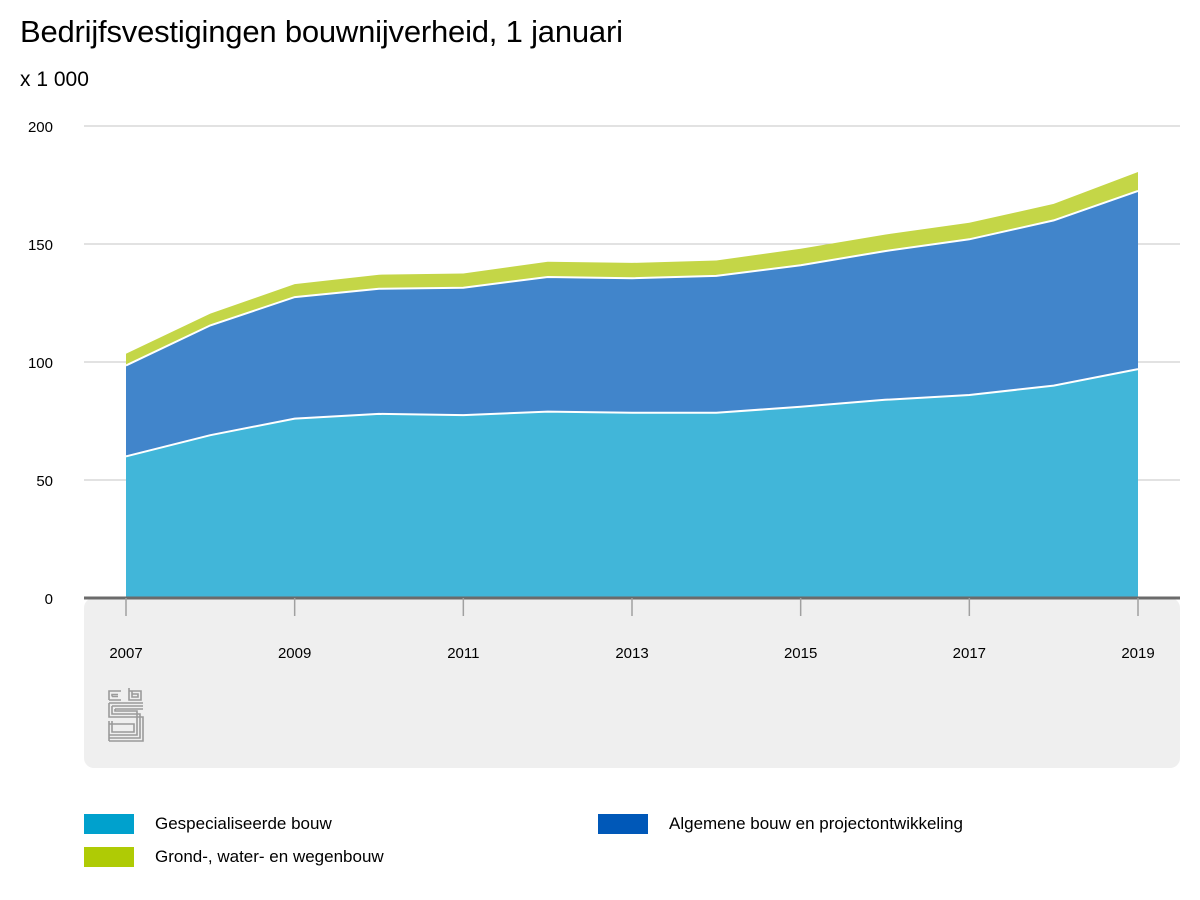 Image resolution: width=1200 pixels, height=900 pixels. I want to click on y-tick-label: 200, so click(40, 127).